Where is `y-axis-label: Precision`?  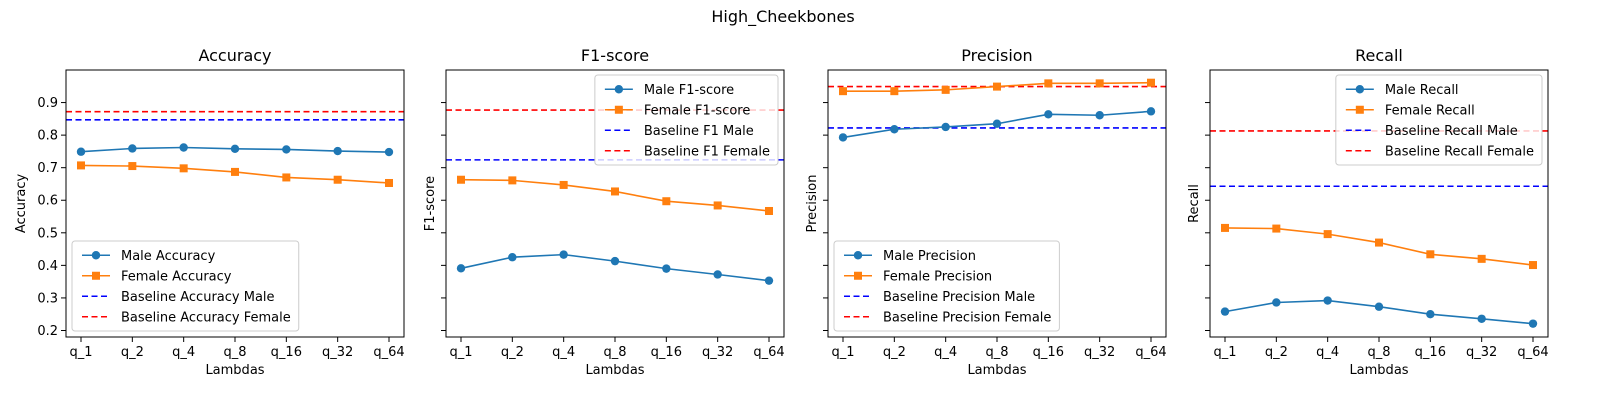 y-axis-label: Precision is located at coordinates (812, 203).